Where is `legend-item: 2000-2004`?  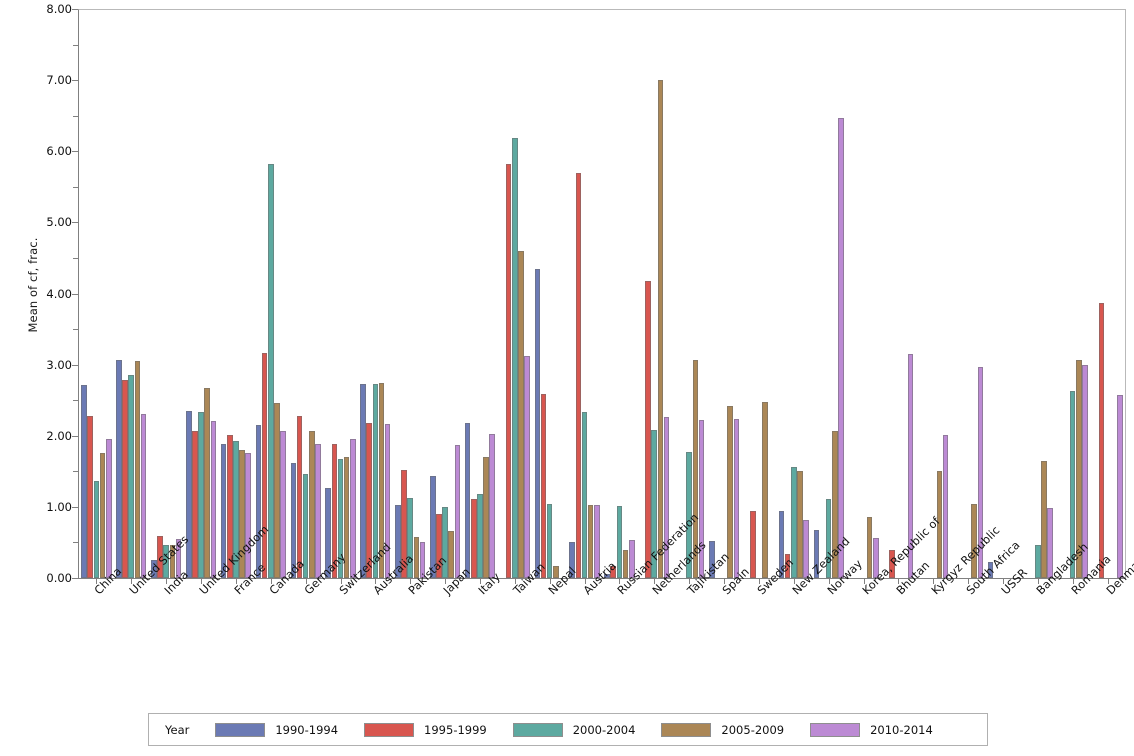
legend-item: 2000-2004 is located at coordinates (573, 729).